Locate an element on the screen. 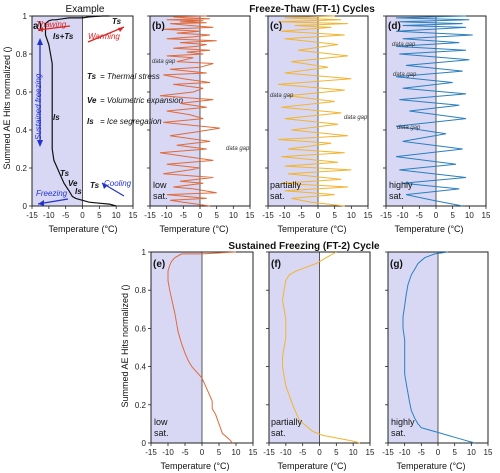 The height and width of the screenshot is (473, 500). x-tick-label-a: -5 is located at coordinates (66, 215).